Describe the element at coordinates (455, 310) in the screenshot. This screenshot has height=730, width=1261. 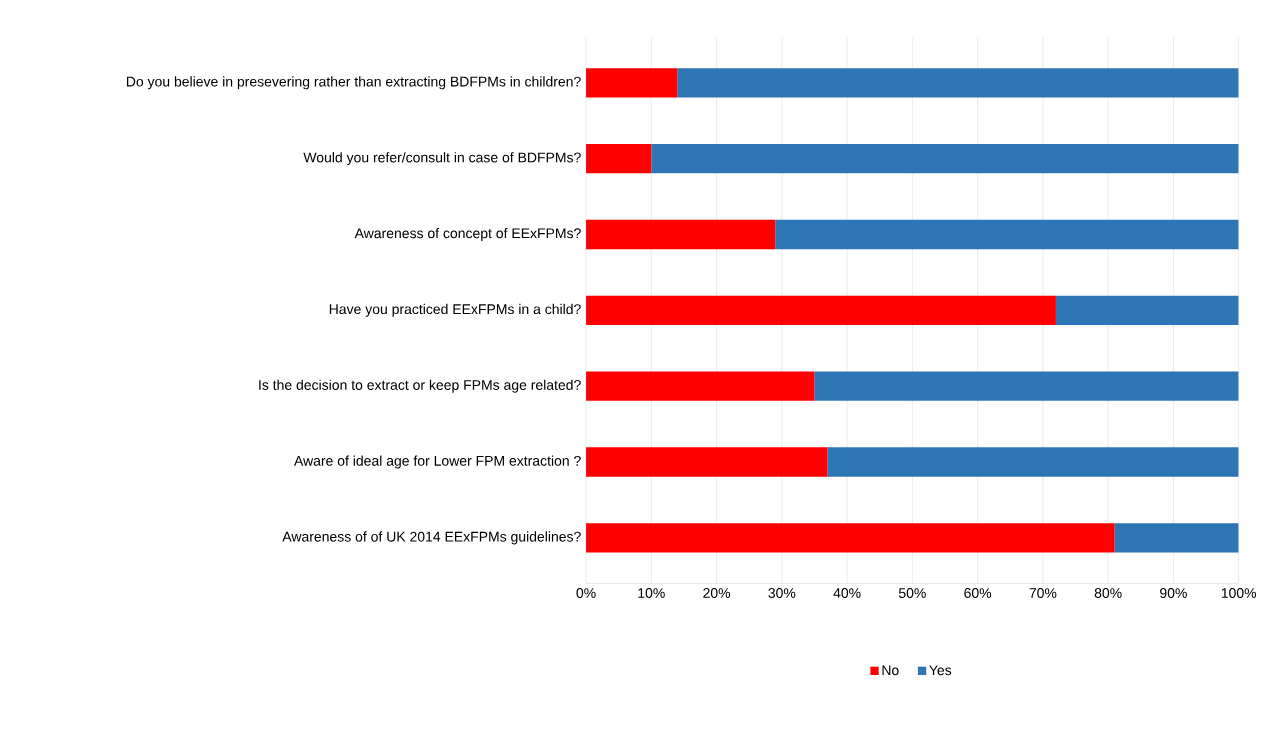
I see `y-tick-label: Have you practiced EExFPMs in a child?` at that location.